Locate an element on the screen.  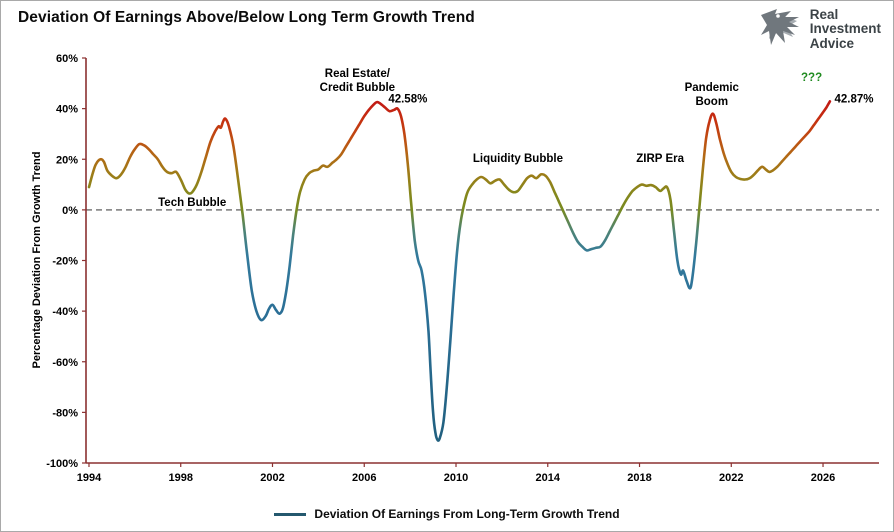
x-tick-label: 2006 is located at coordinates (364, 478).